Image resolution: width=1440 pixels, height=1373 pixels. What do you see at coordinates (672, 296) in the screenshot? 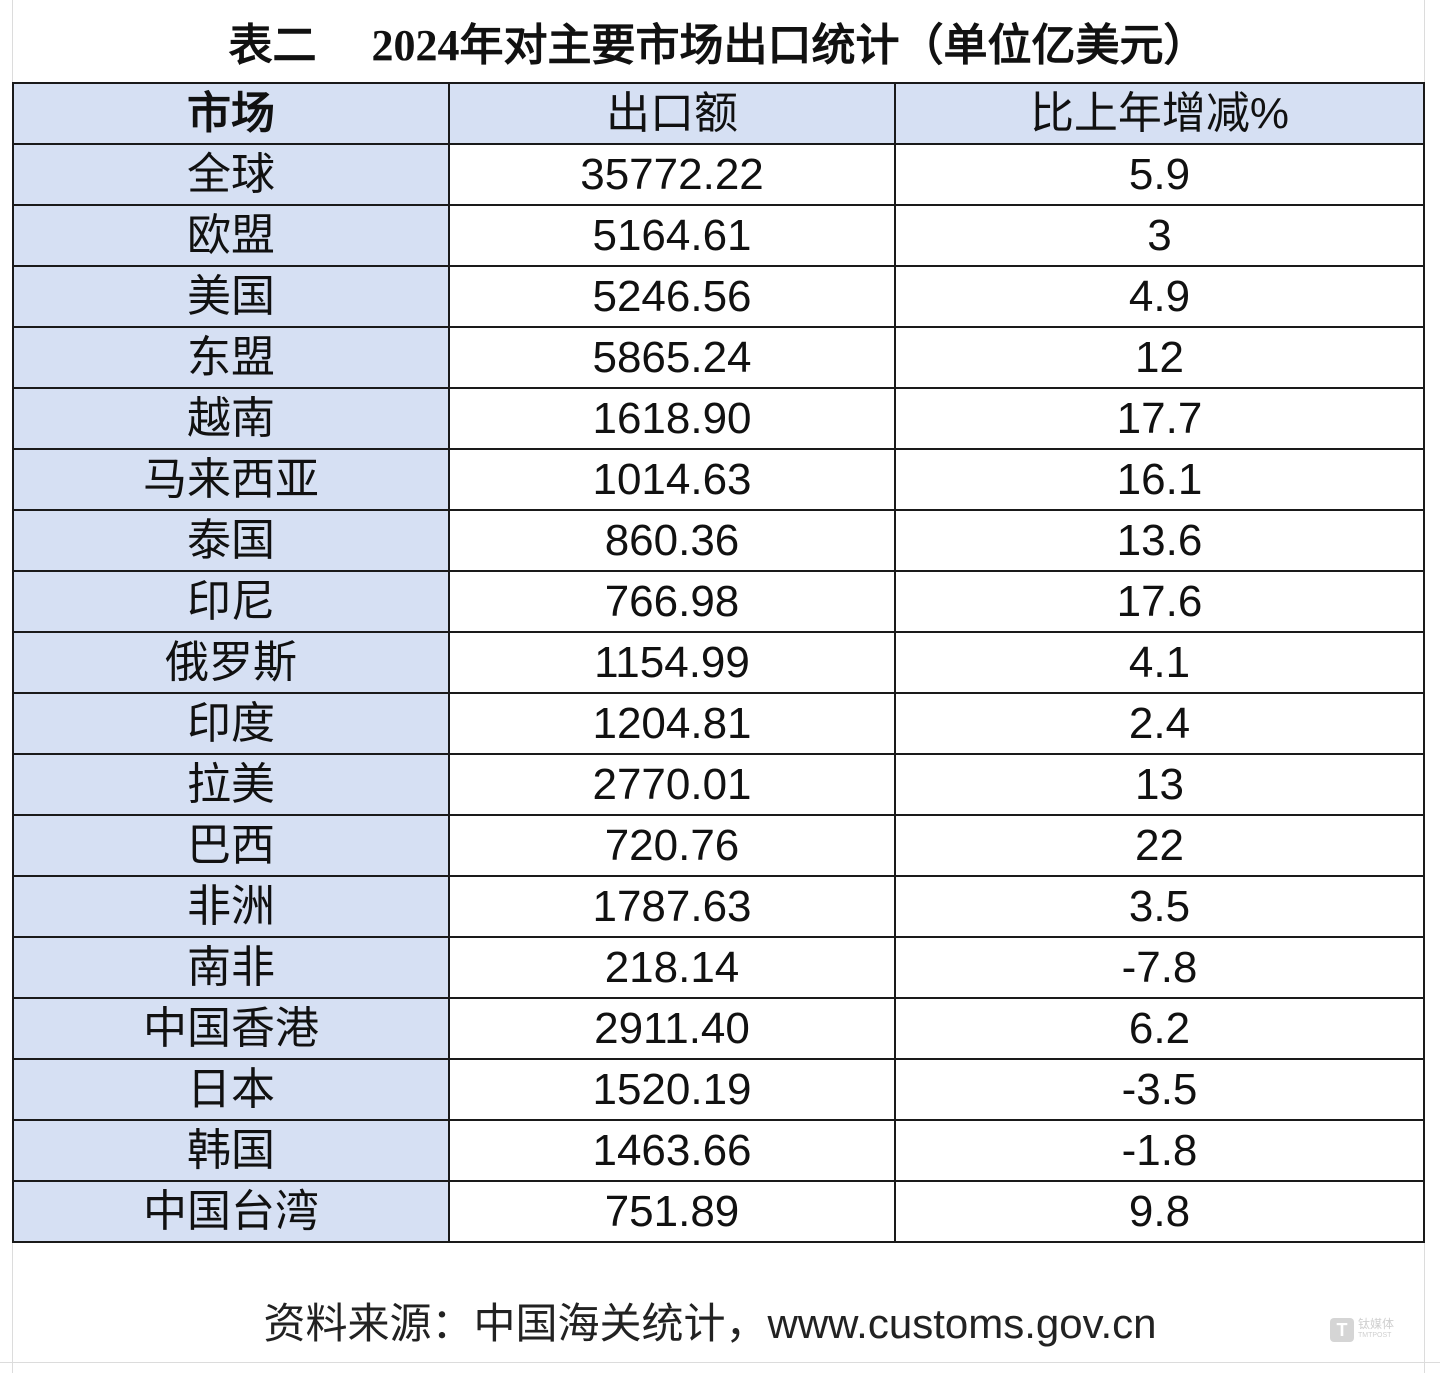
I see `cell-export: 5246.56` at bounding box center [672, 296].